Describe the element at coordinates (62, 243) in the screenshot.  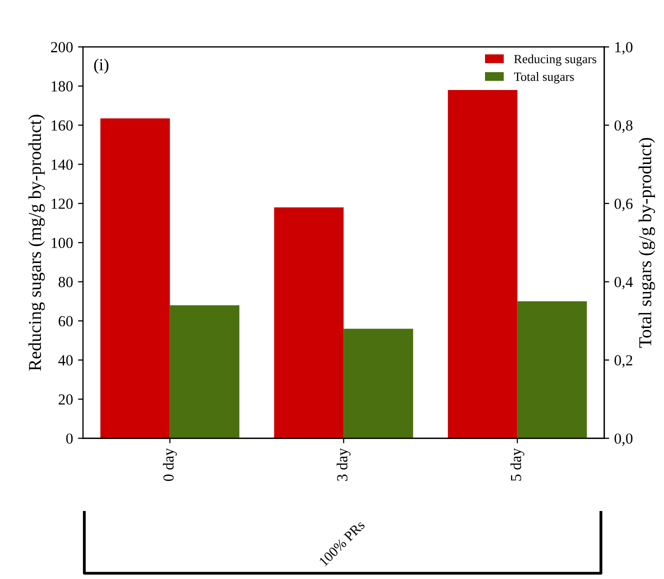
I see `y-tick-label: 100` at that location.